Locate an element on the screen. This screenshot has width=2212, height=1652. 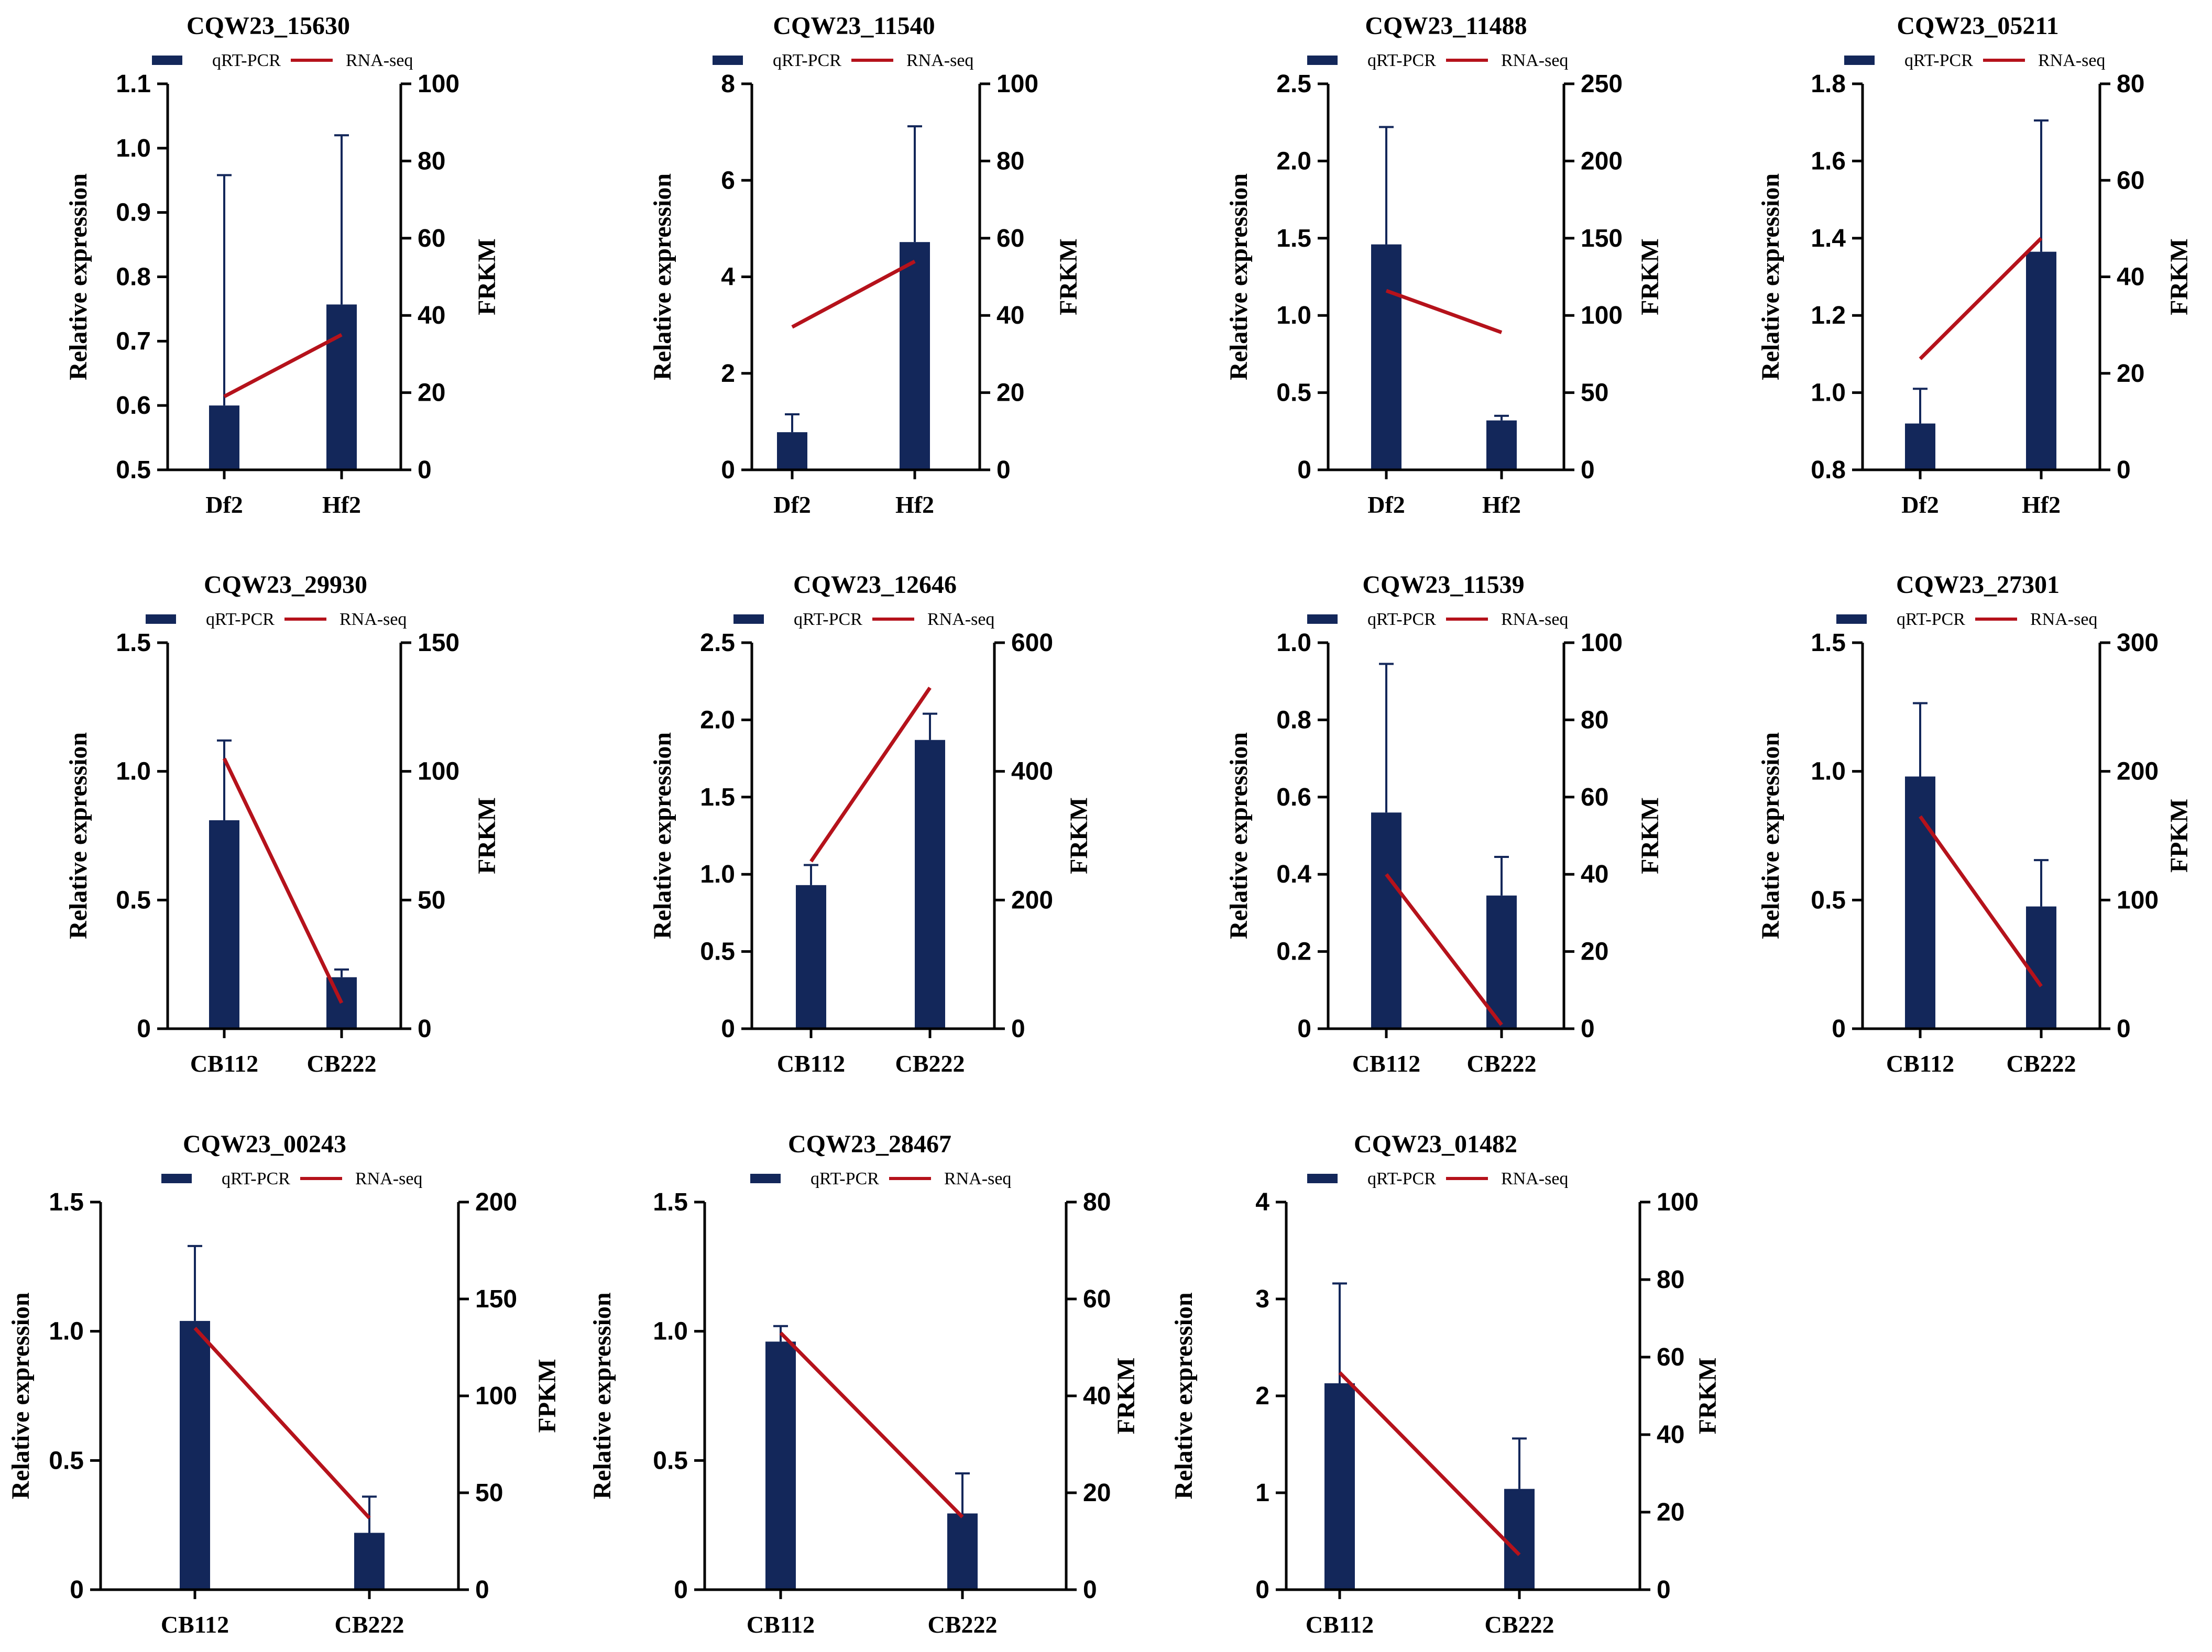
left-tick-label: 2 is located at coordinates (728, 374).